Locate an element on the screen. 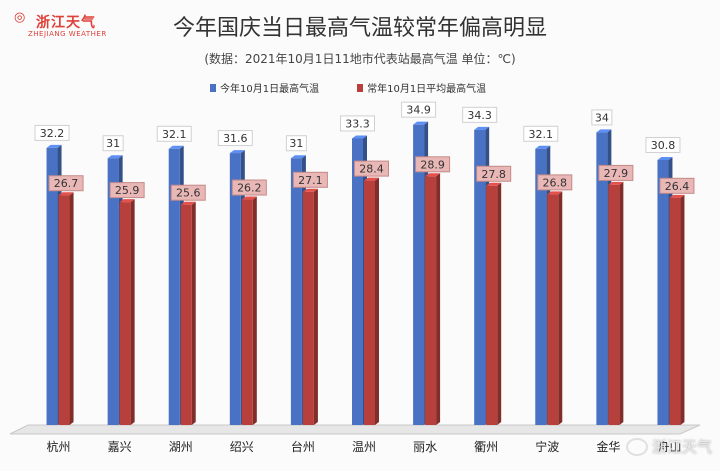  data-label-series2-0: 26.7 is located at coordinates (66, 183).